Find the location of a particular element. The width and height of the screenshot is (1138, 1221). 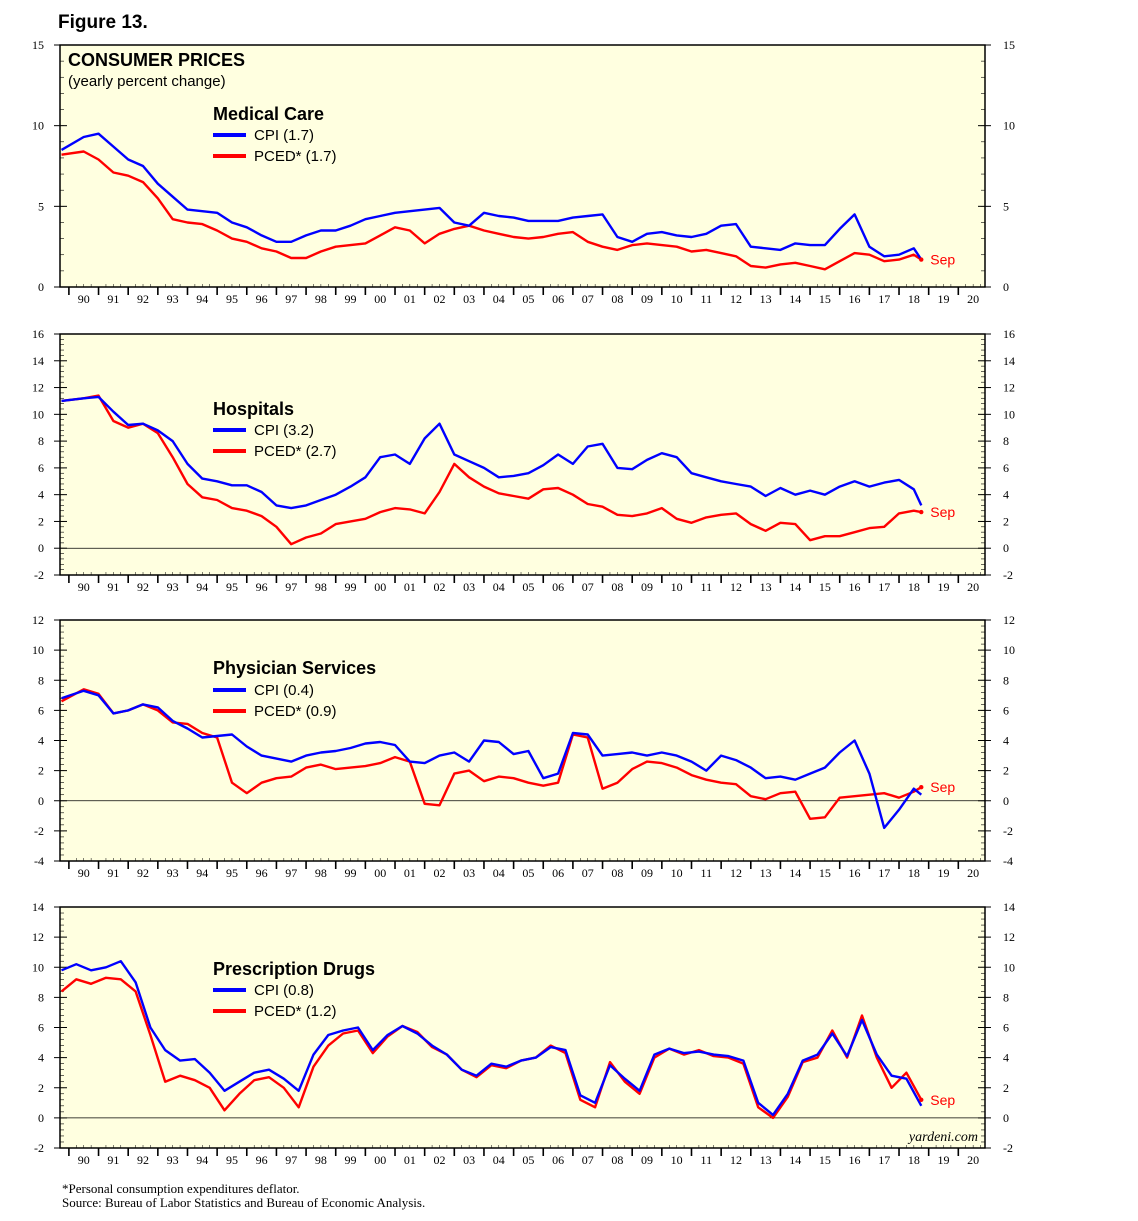

y-tick-label-right: 5 is located at coordinates (1006, 206).